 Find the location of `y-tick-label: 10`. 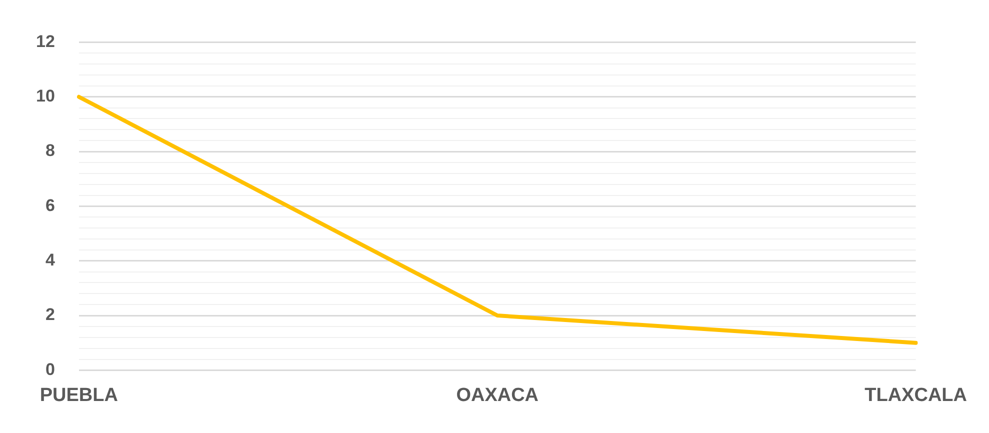

y-tick-label: 10 is located at coordinates (45, 96).